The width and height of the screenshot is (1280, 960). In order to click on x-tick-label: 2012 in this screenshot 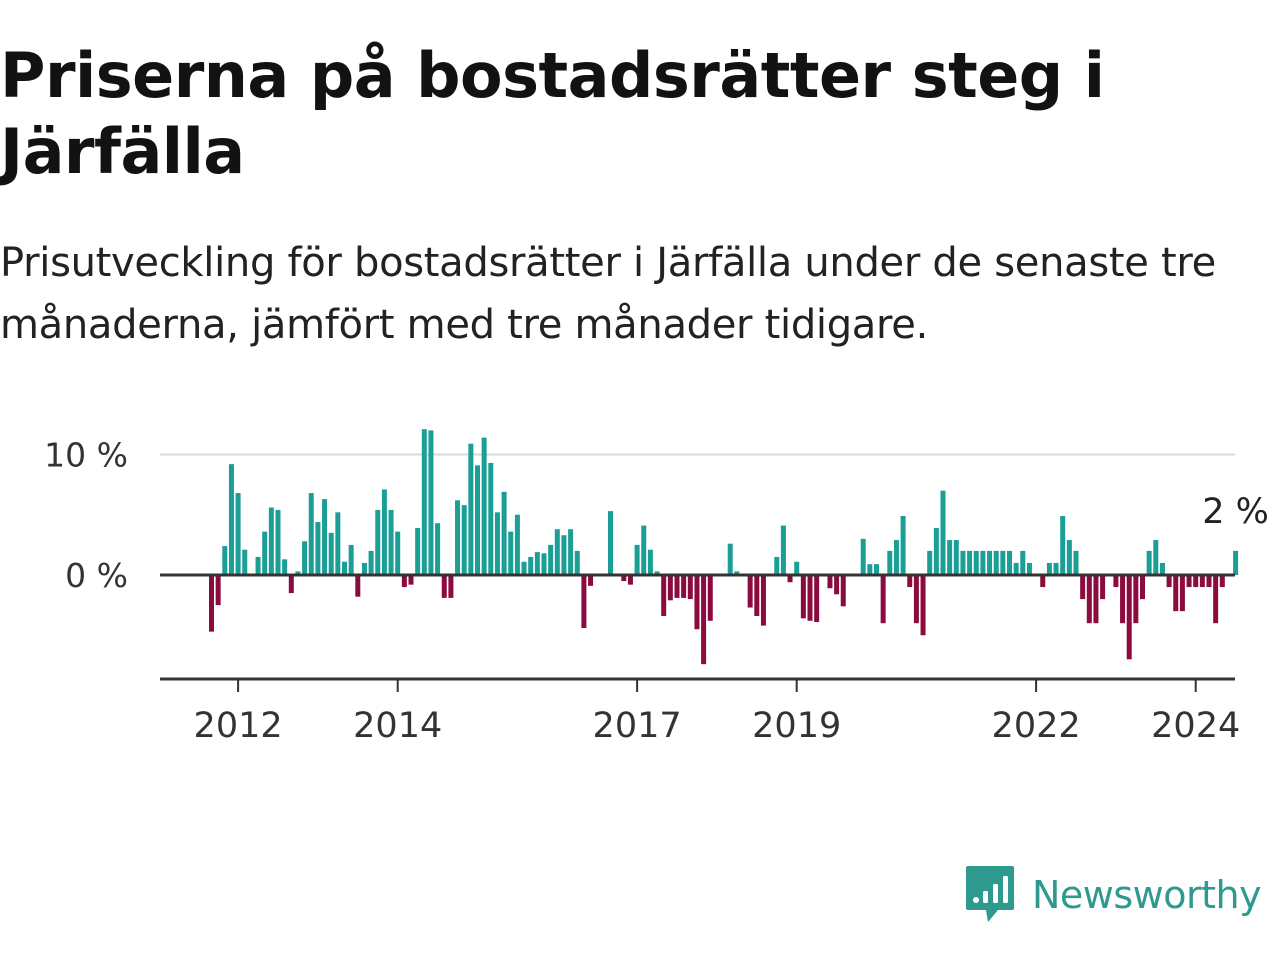, I will do `click(238, 726)`.